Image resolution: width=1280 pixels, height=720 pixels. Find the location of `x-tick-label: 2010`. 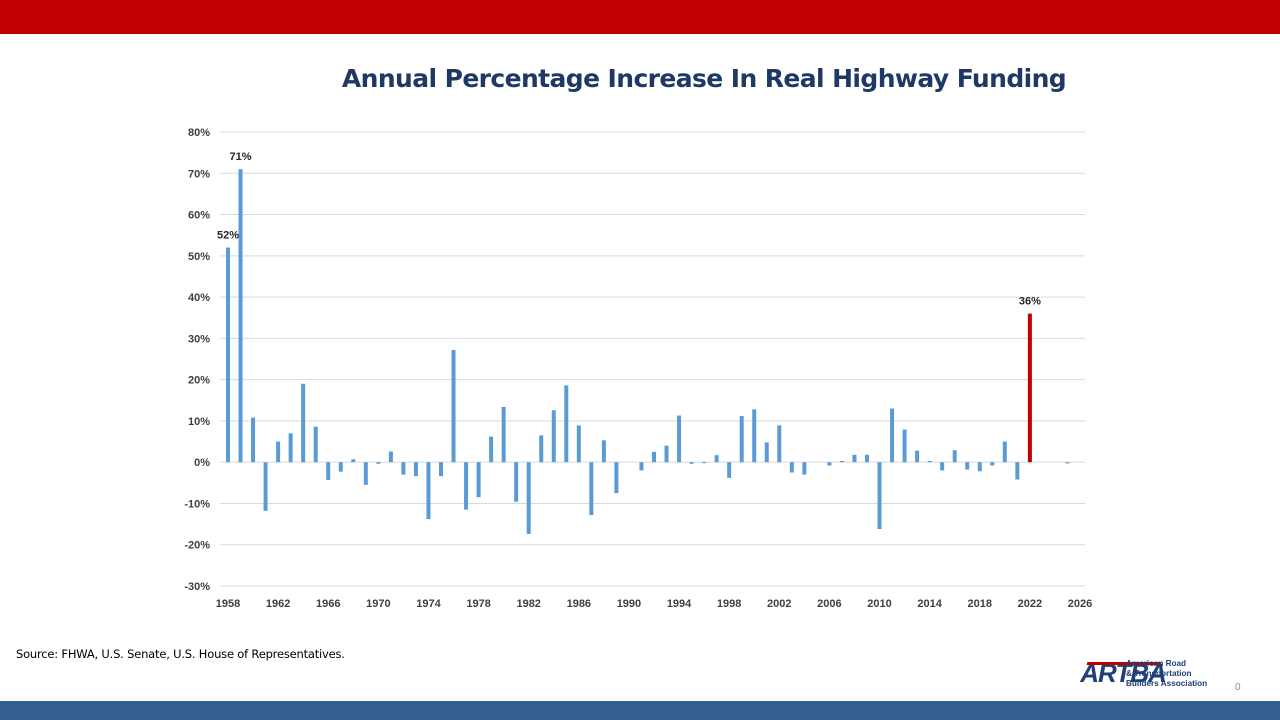

x-tick-label: 2010 is located at coordinates (879, 604).